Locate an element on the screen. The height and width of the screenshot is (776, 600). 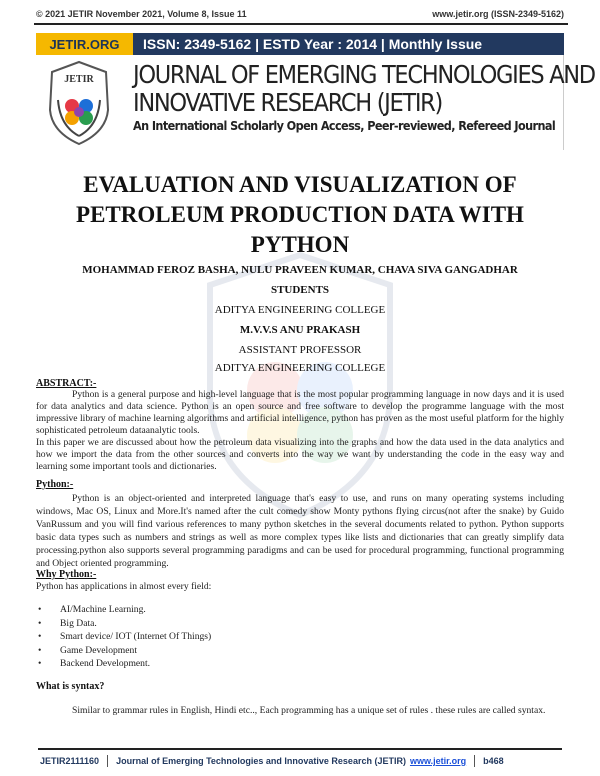
banner-border is located at coordinates (563, 102).